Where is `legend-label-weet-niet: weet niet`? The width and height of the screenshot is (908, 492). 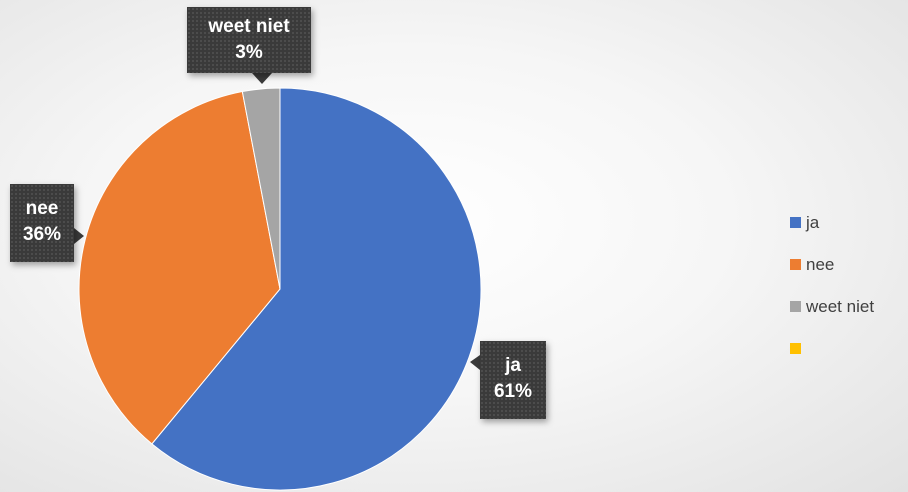 legend-label-weet-niet: weet niet is located at coordinates (840, 306).